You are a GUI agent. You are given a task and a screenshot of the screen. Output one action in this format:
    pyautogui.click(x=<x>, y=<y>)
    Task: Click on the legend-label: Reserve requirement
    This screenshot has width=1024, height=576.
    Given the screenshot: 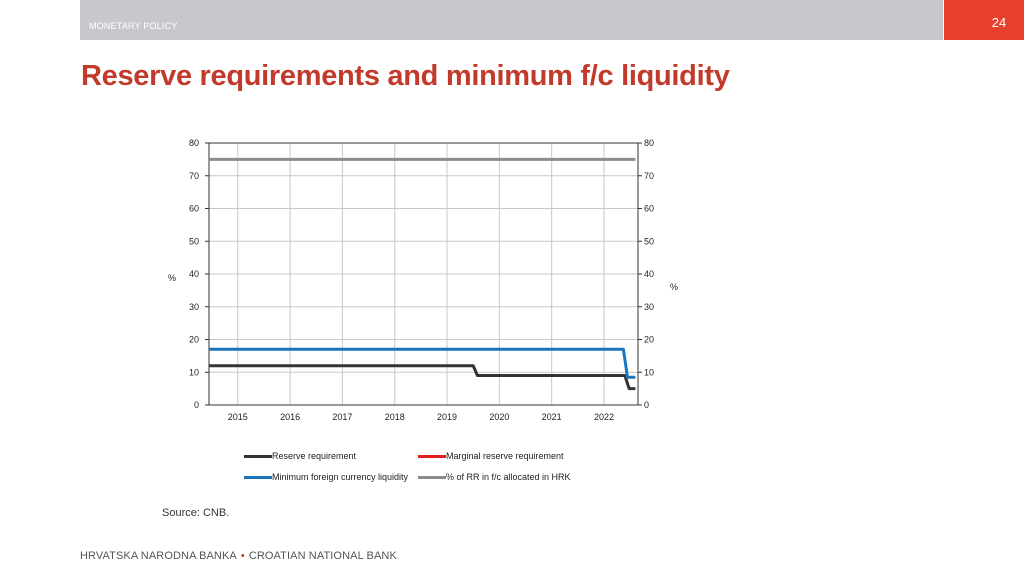 What is the action you would take?
    pyautogui.click(x=314, y=456)
    